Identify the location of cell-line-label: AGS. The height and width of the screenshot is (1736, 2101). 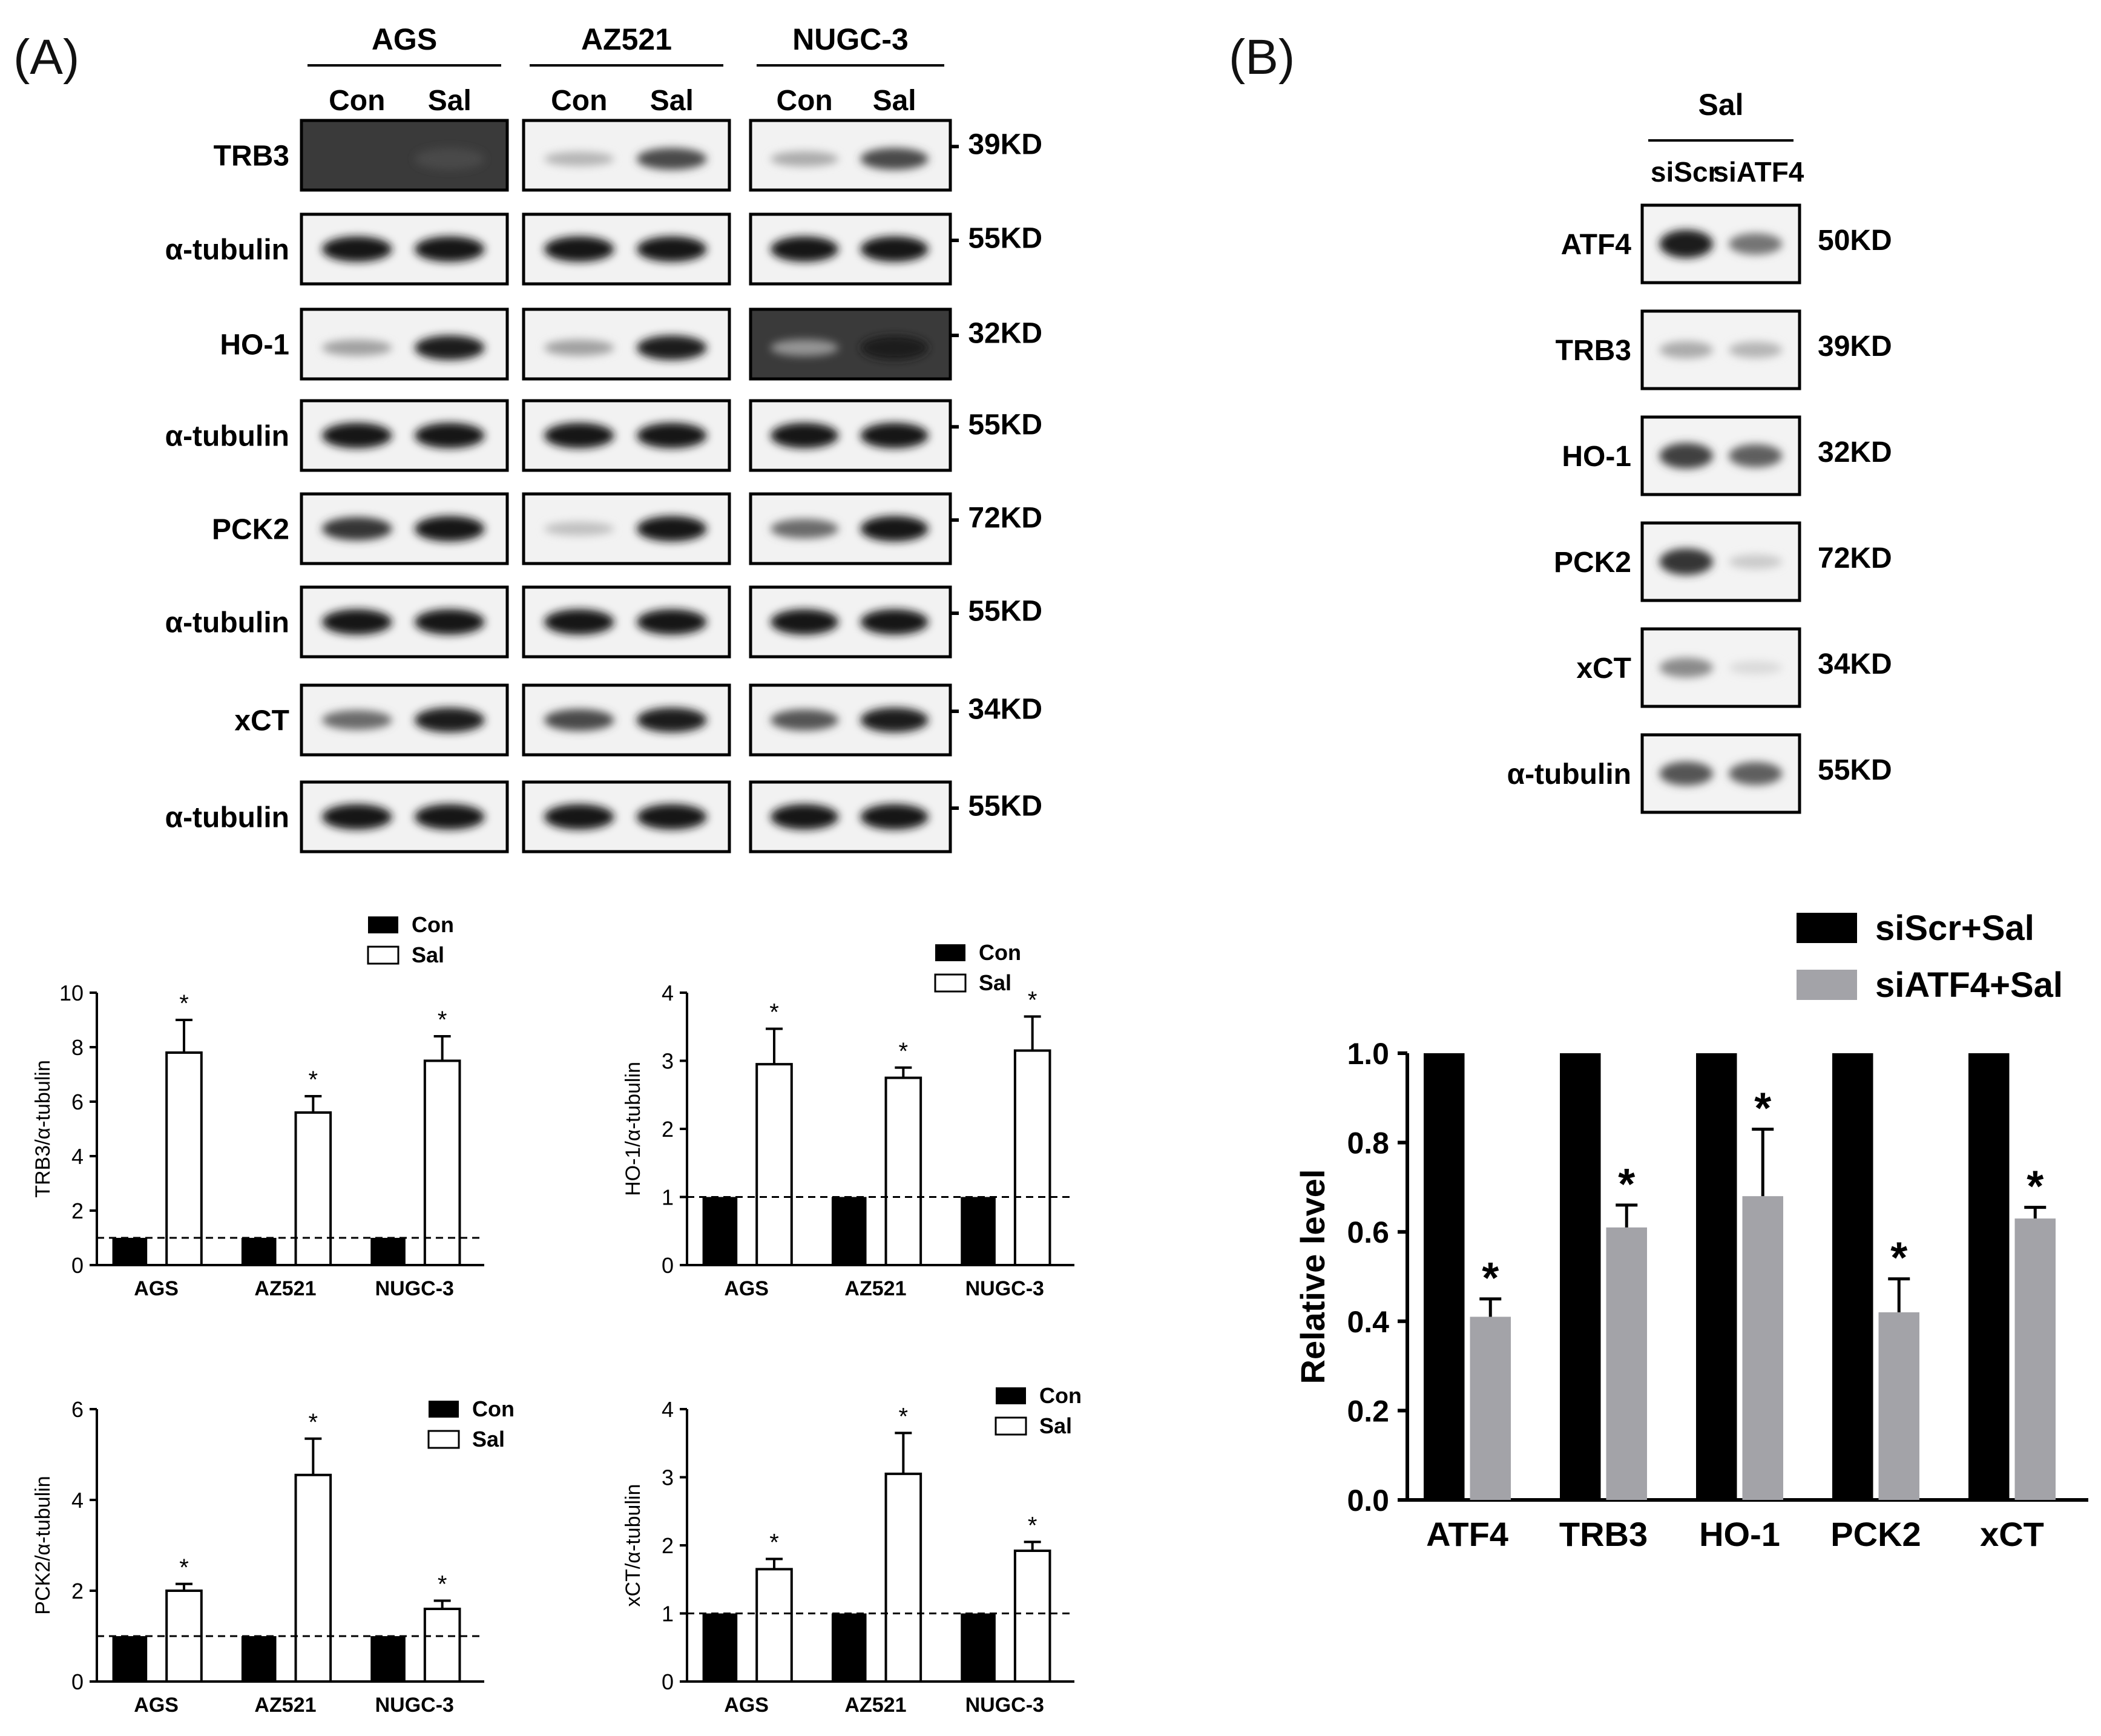
(404, 39).